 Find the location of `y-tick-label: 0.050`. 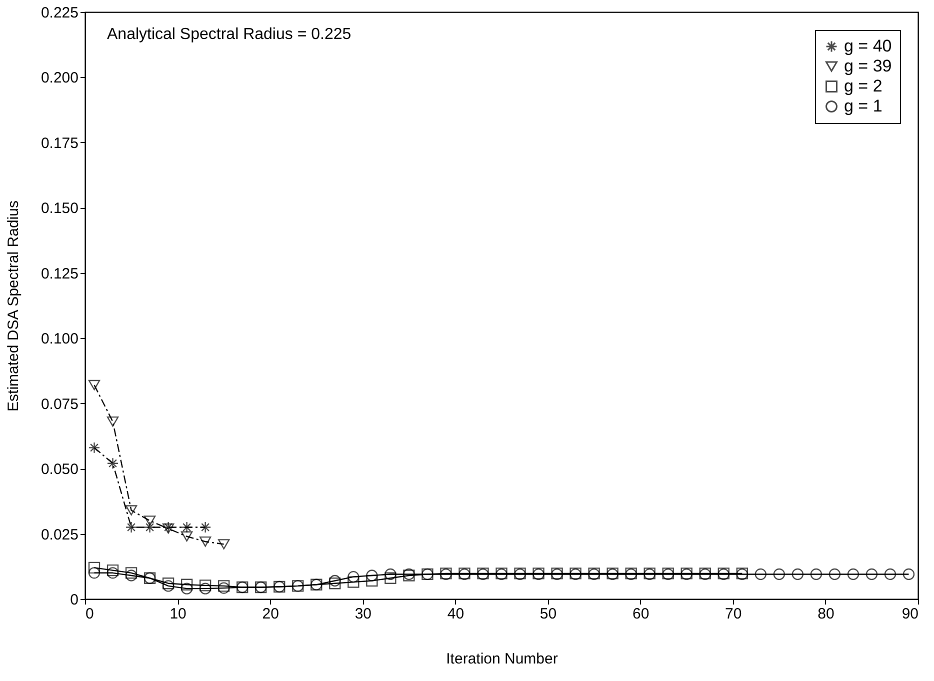

y-tick-label: 0.050 is located at coordinates (59, 469).